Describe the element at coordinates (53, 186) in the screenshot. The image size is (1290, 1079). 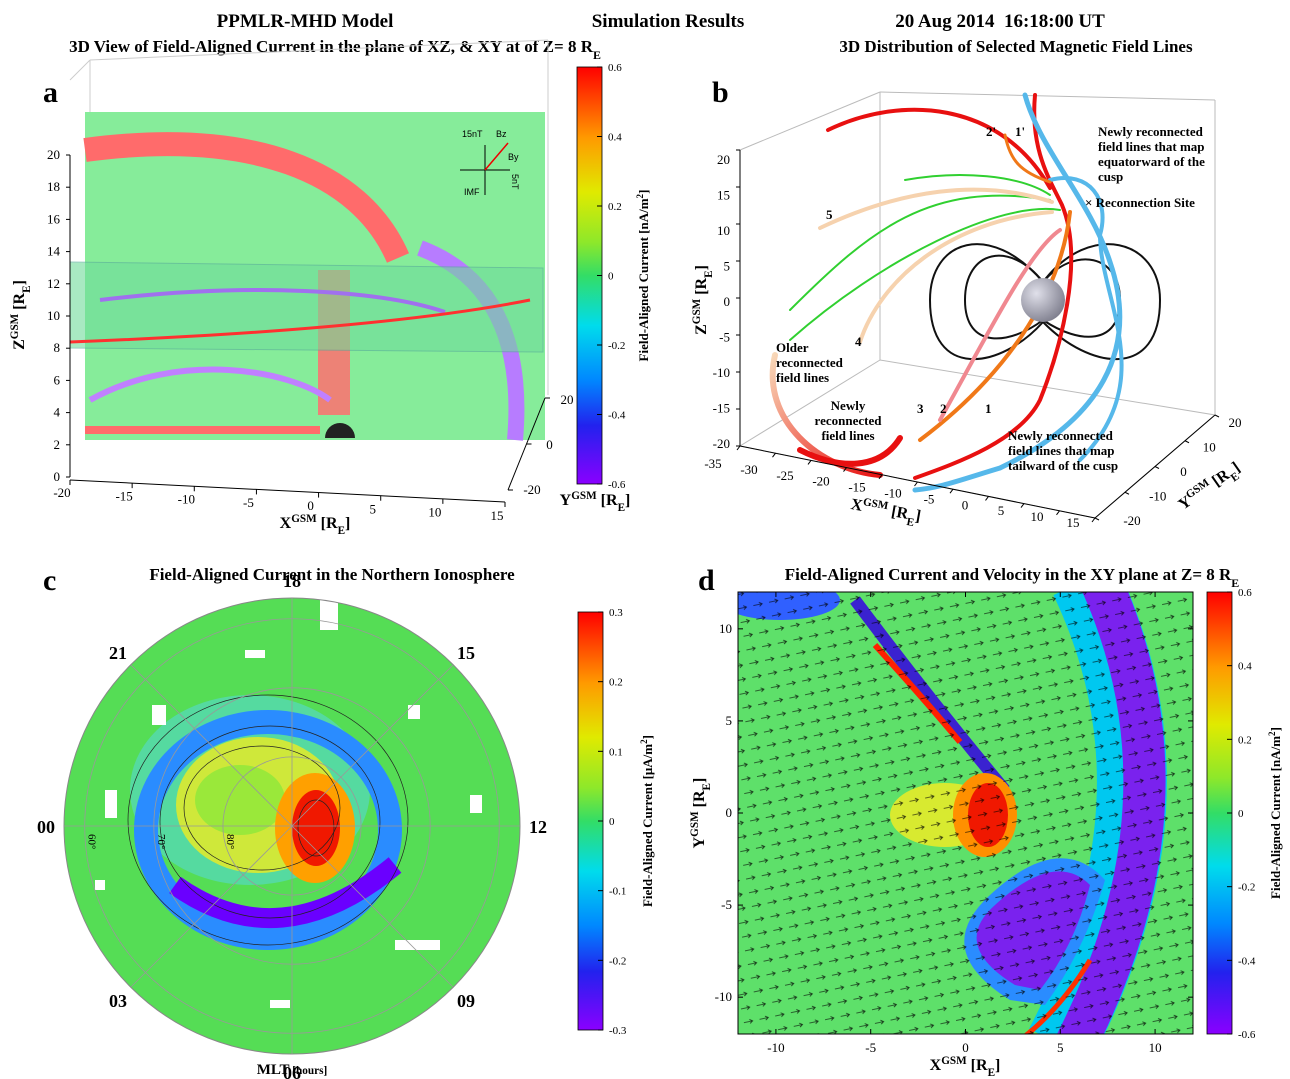
I see `tick-label: 18` at that location.